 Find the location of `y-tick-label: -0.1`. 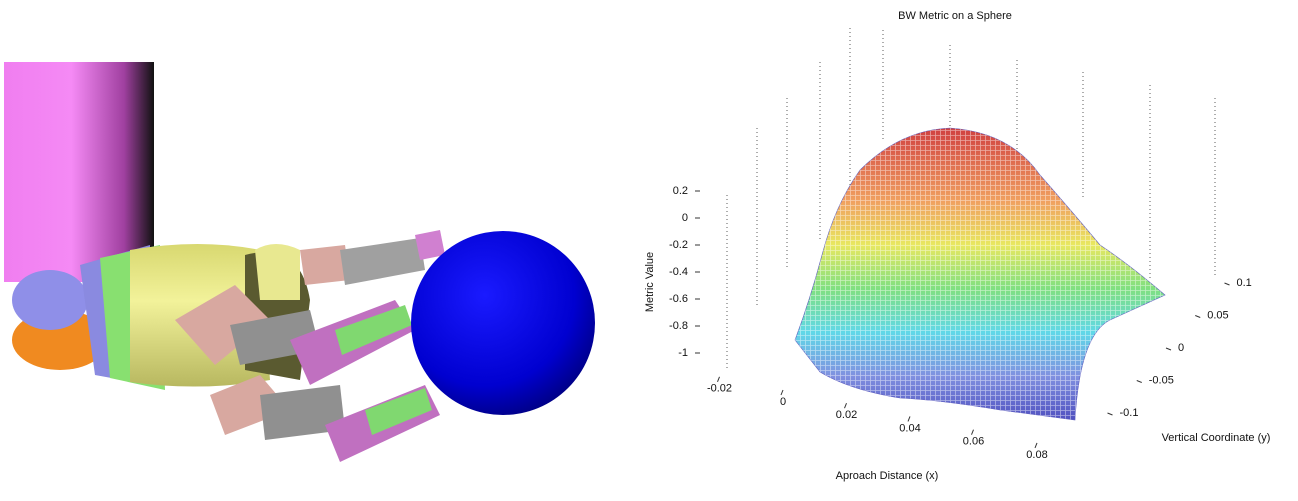

y-tick-label: -0.1 is located at coordinates (1129, 413).